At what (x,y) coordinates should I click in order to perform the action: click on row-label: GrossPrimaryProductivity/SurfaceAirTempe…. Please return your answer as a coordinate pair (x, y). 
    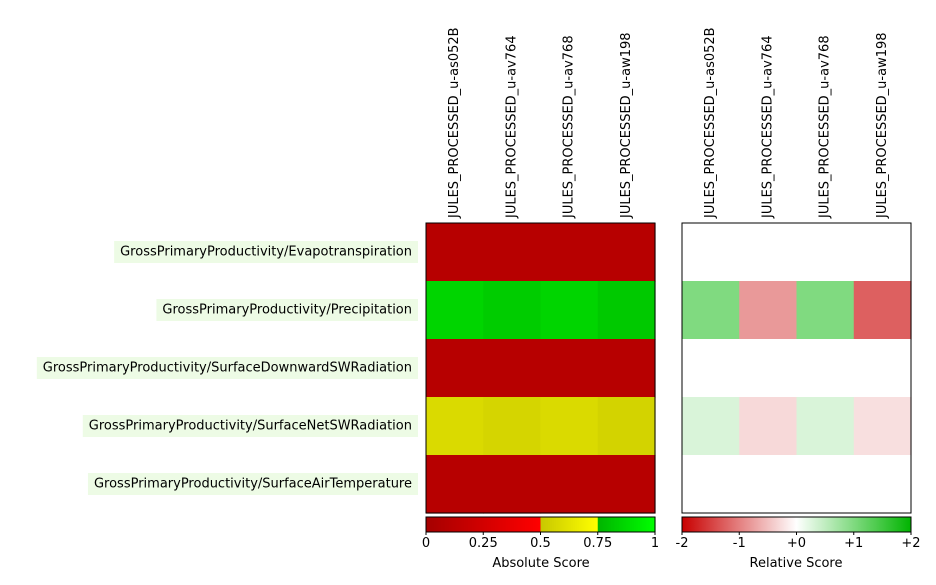
    Looking at the image, I should click on (253, 484).